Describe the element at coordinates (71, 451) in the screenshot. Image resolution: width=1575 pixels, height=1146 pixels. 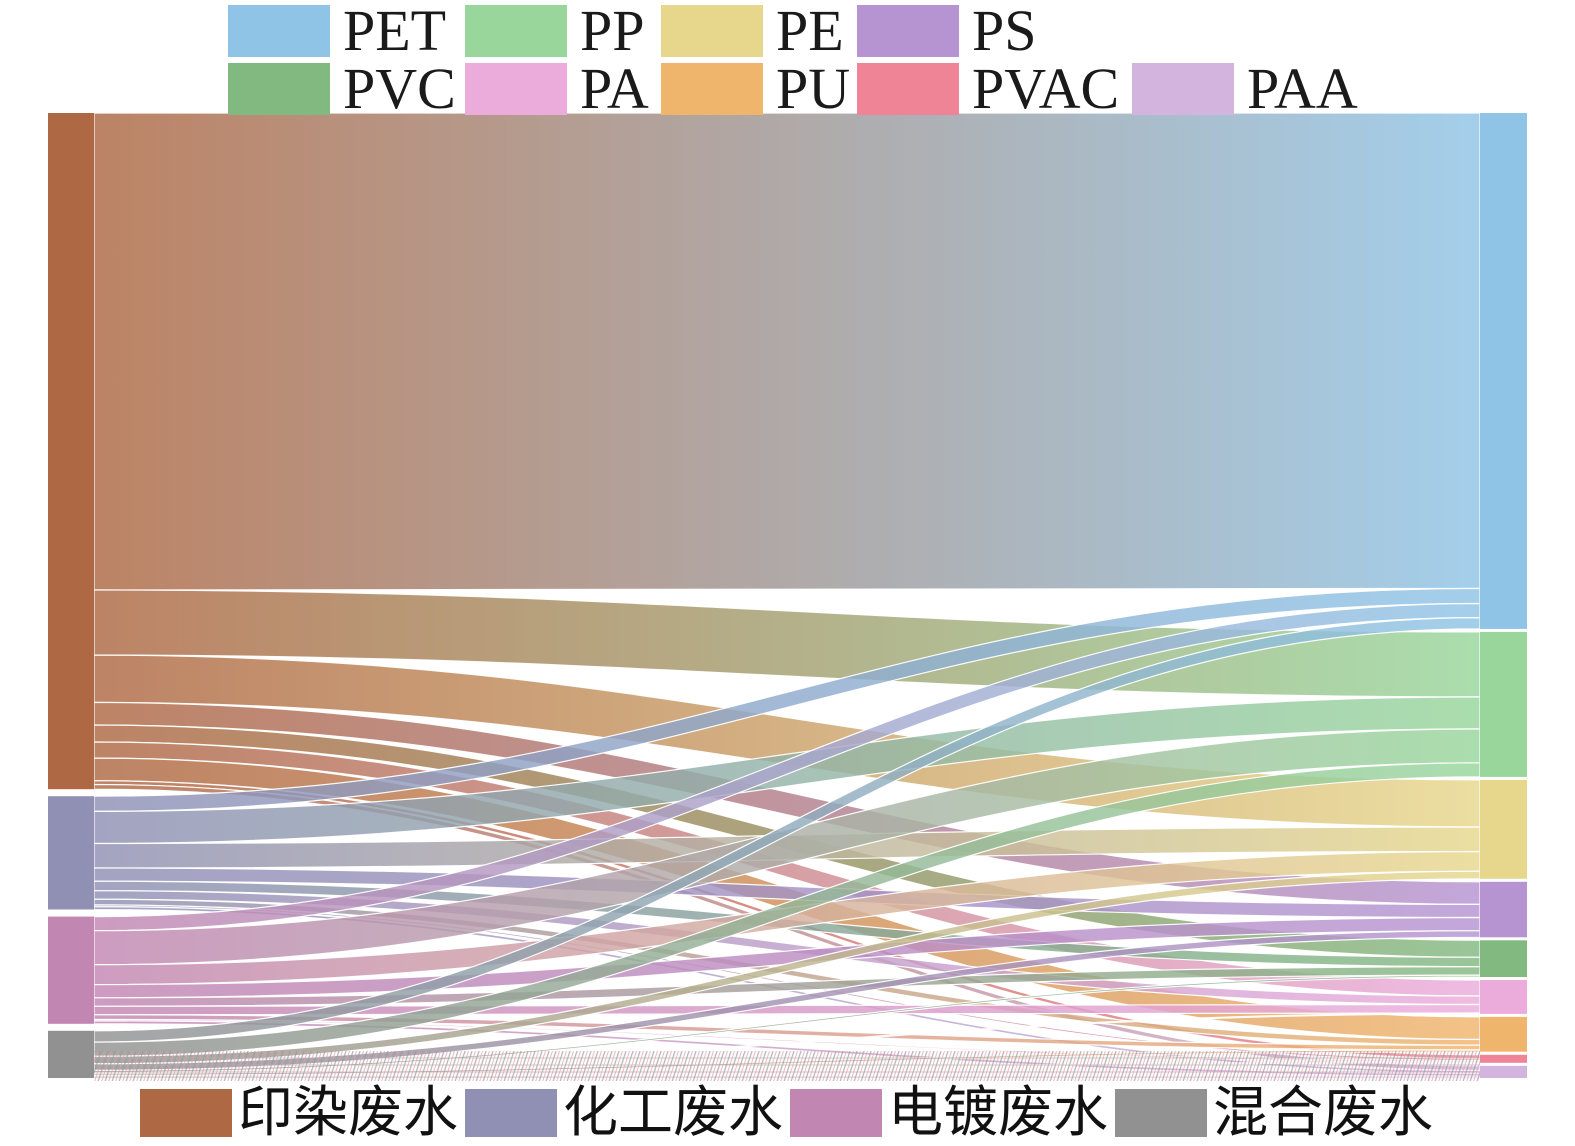
I see `source-node-dyeing` at that location.